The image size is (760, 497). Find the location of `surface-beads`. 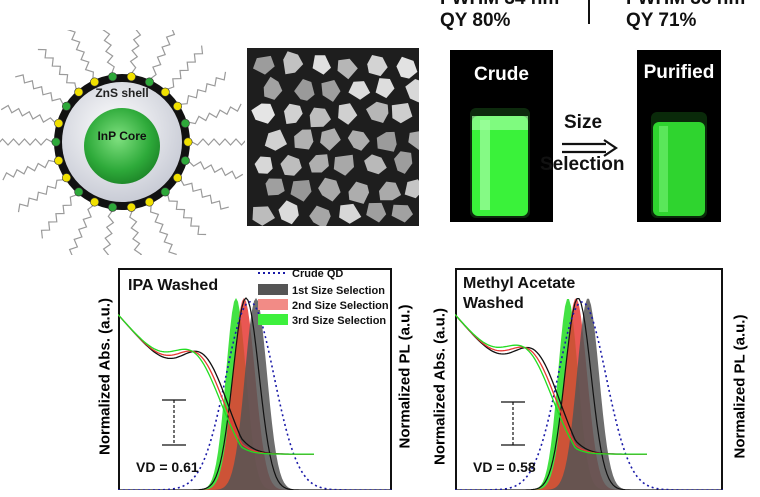

surface-beads is located at coordinates (122, 142).